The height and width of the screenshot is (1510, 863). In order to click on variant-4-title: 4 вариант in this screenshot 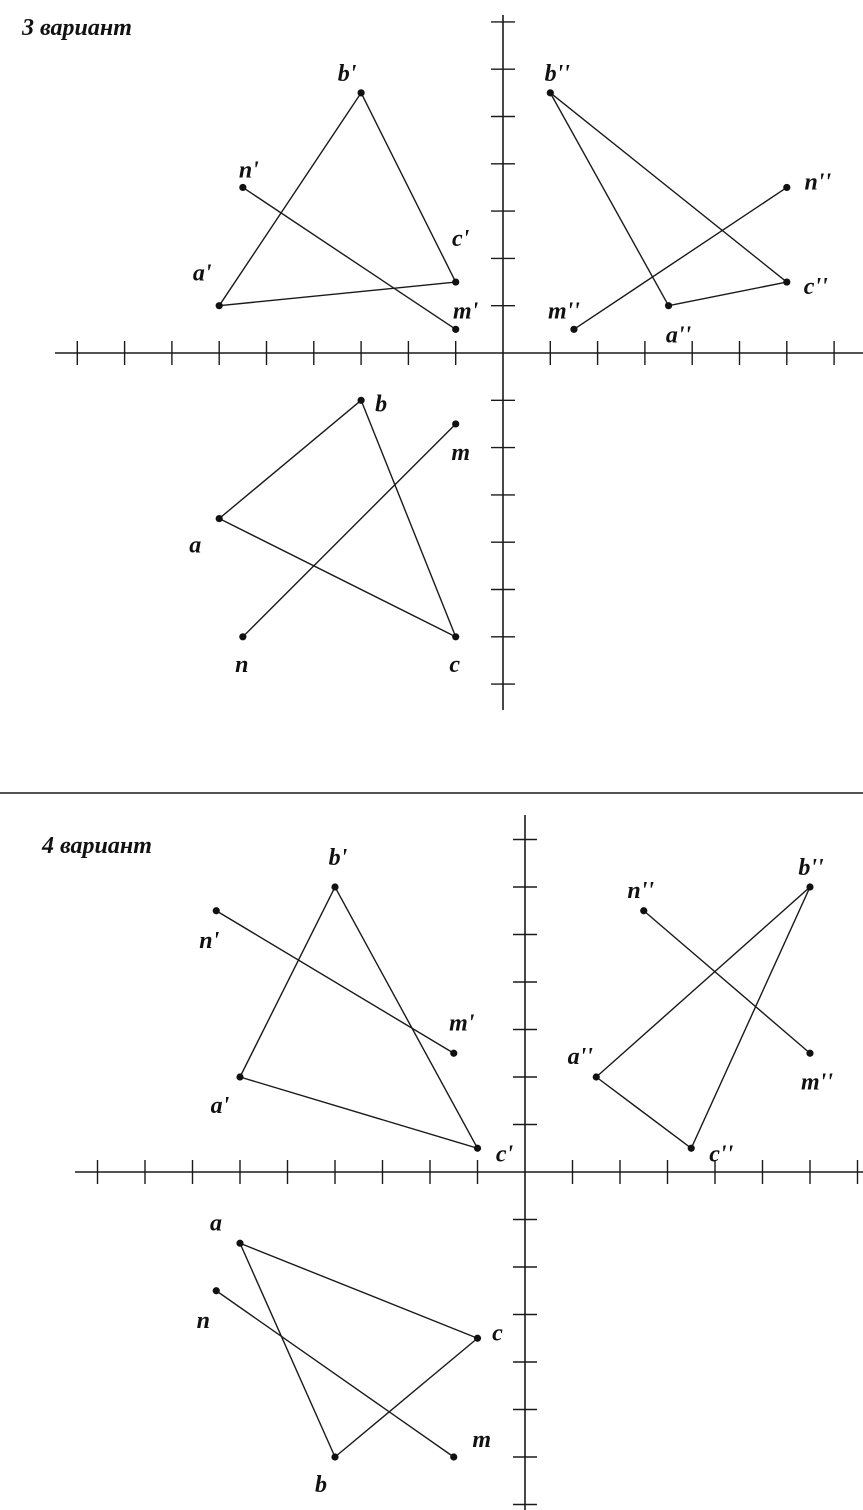, I will do `click(96, 846)`.